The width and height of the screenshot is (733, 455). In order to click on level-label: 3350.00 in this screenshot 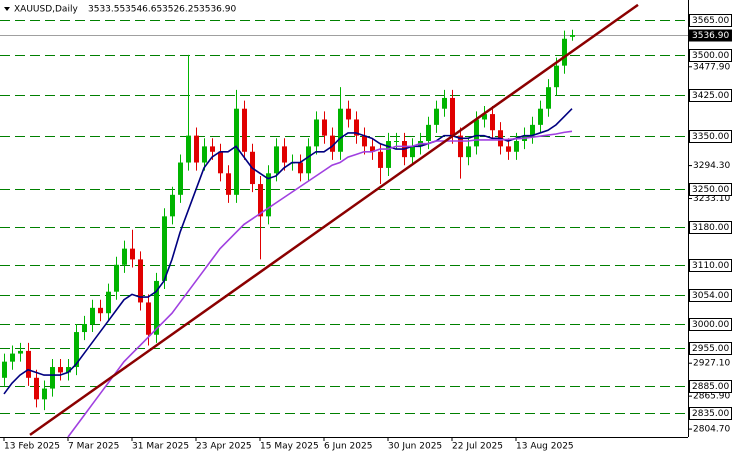, I will do `click(710, 137)`.